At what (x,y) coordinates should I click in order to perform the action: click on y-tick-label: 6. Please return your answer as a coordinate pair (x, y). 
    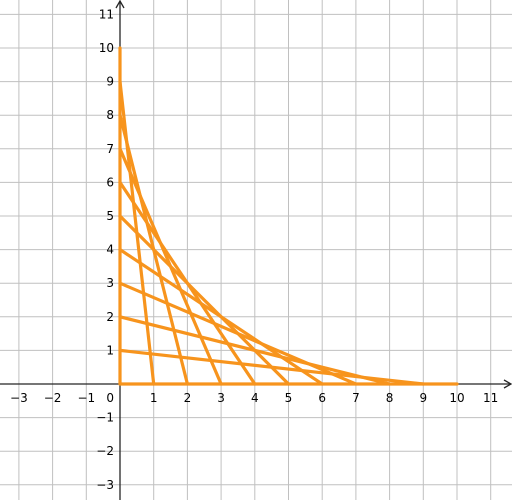
    Looking at the image, I should click on (110, 182).